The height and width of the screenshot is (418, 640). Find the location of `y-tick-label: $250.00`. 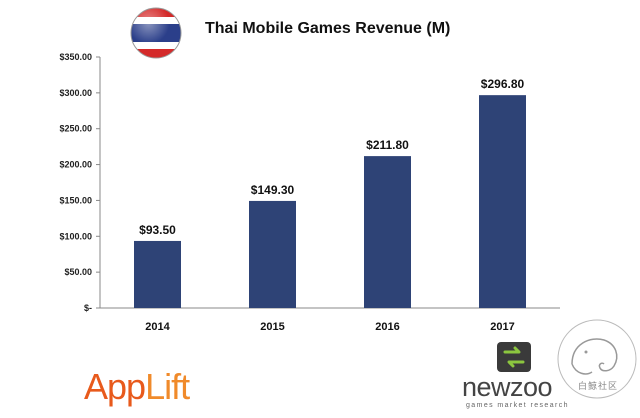

y-tick-label: $250.00 is located at coordinates (75, 129).